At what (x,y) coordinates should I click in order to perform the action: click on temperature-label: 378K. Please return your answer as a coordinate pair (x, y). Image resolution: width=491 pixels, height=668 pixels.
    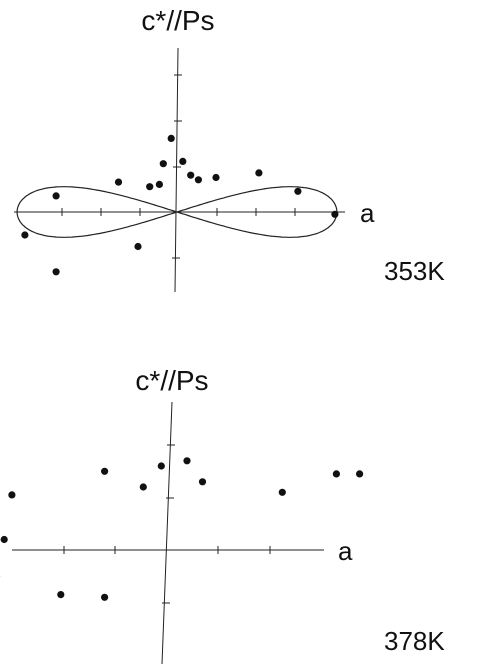
    Looking at the image, I should click on (414, 641).